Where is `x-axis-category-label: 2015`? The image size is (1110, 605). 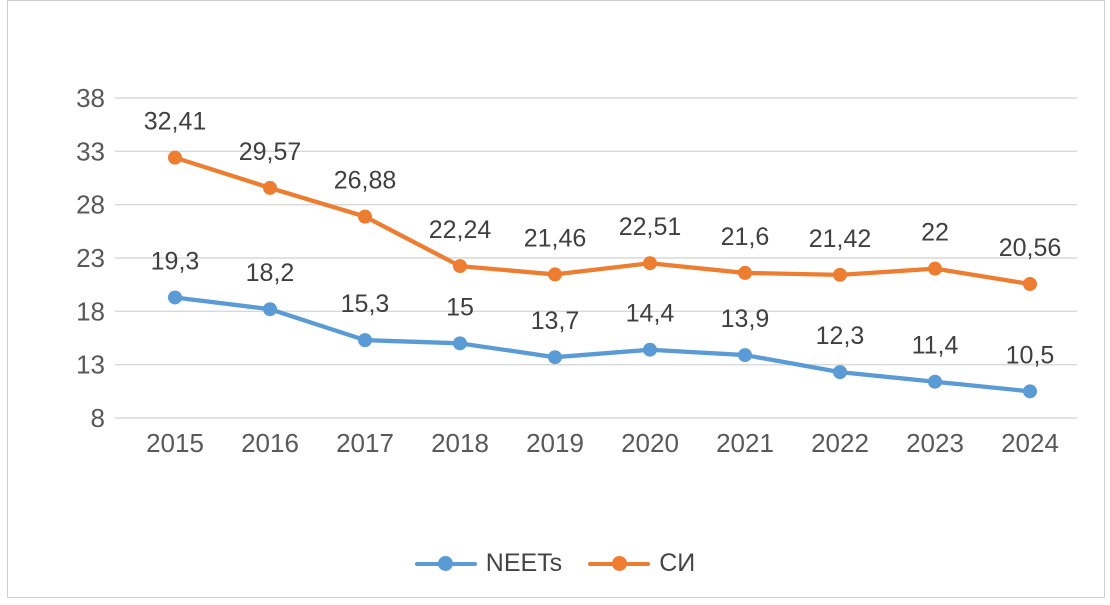 x-axis-category-label: 2015 is located at coordinates (175, 443).